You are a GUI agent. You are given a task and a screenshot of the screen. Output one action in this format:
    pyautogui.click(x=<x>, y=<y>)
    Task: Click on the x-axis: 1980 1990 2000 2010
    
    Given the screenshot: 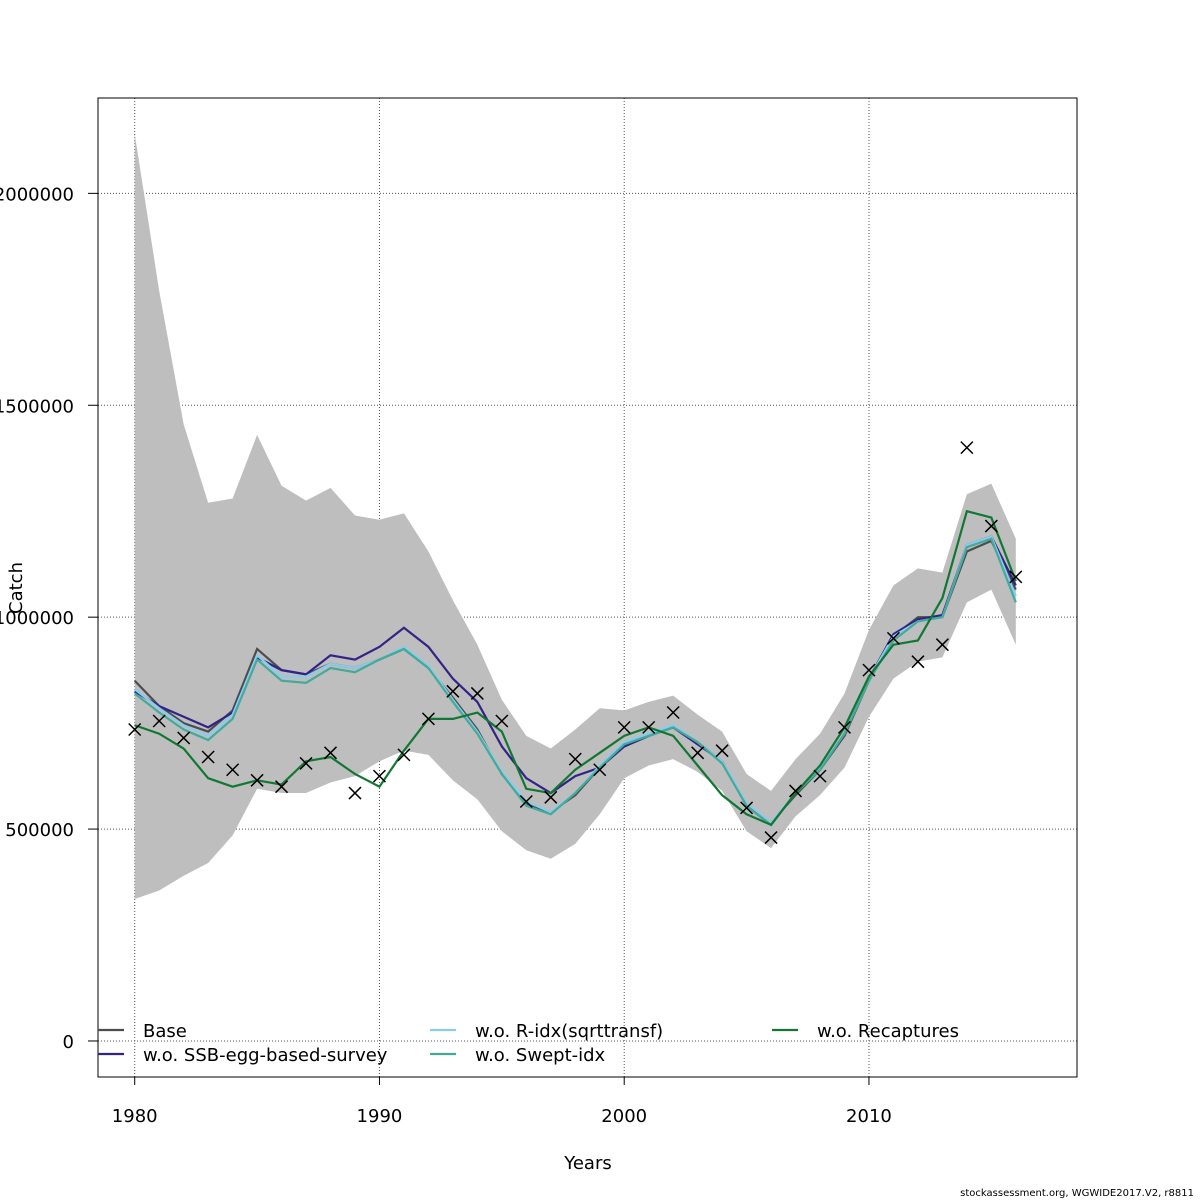 What is the action you would take?
    pyautogui.click(x=502, y=1102)
    